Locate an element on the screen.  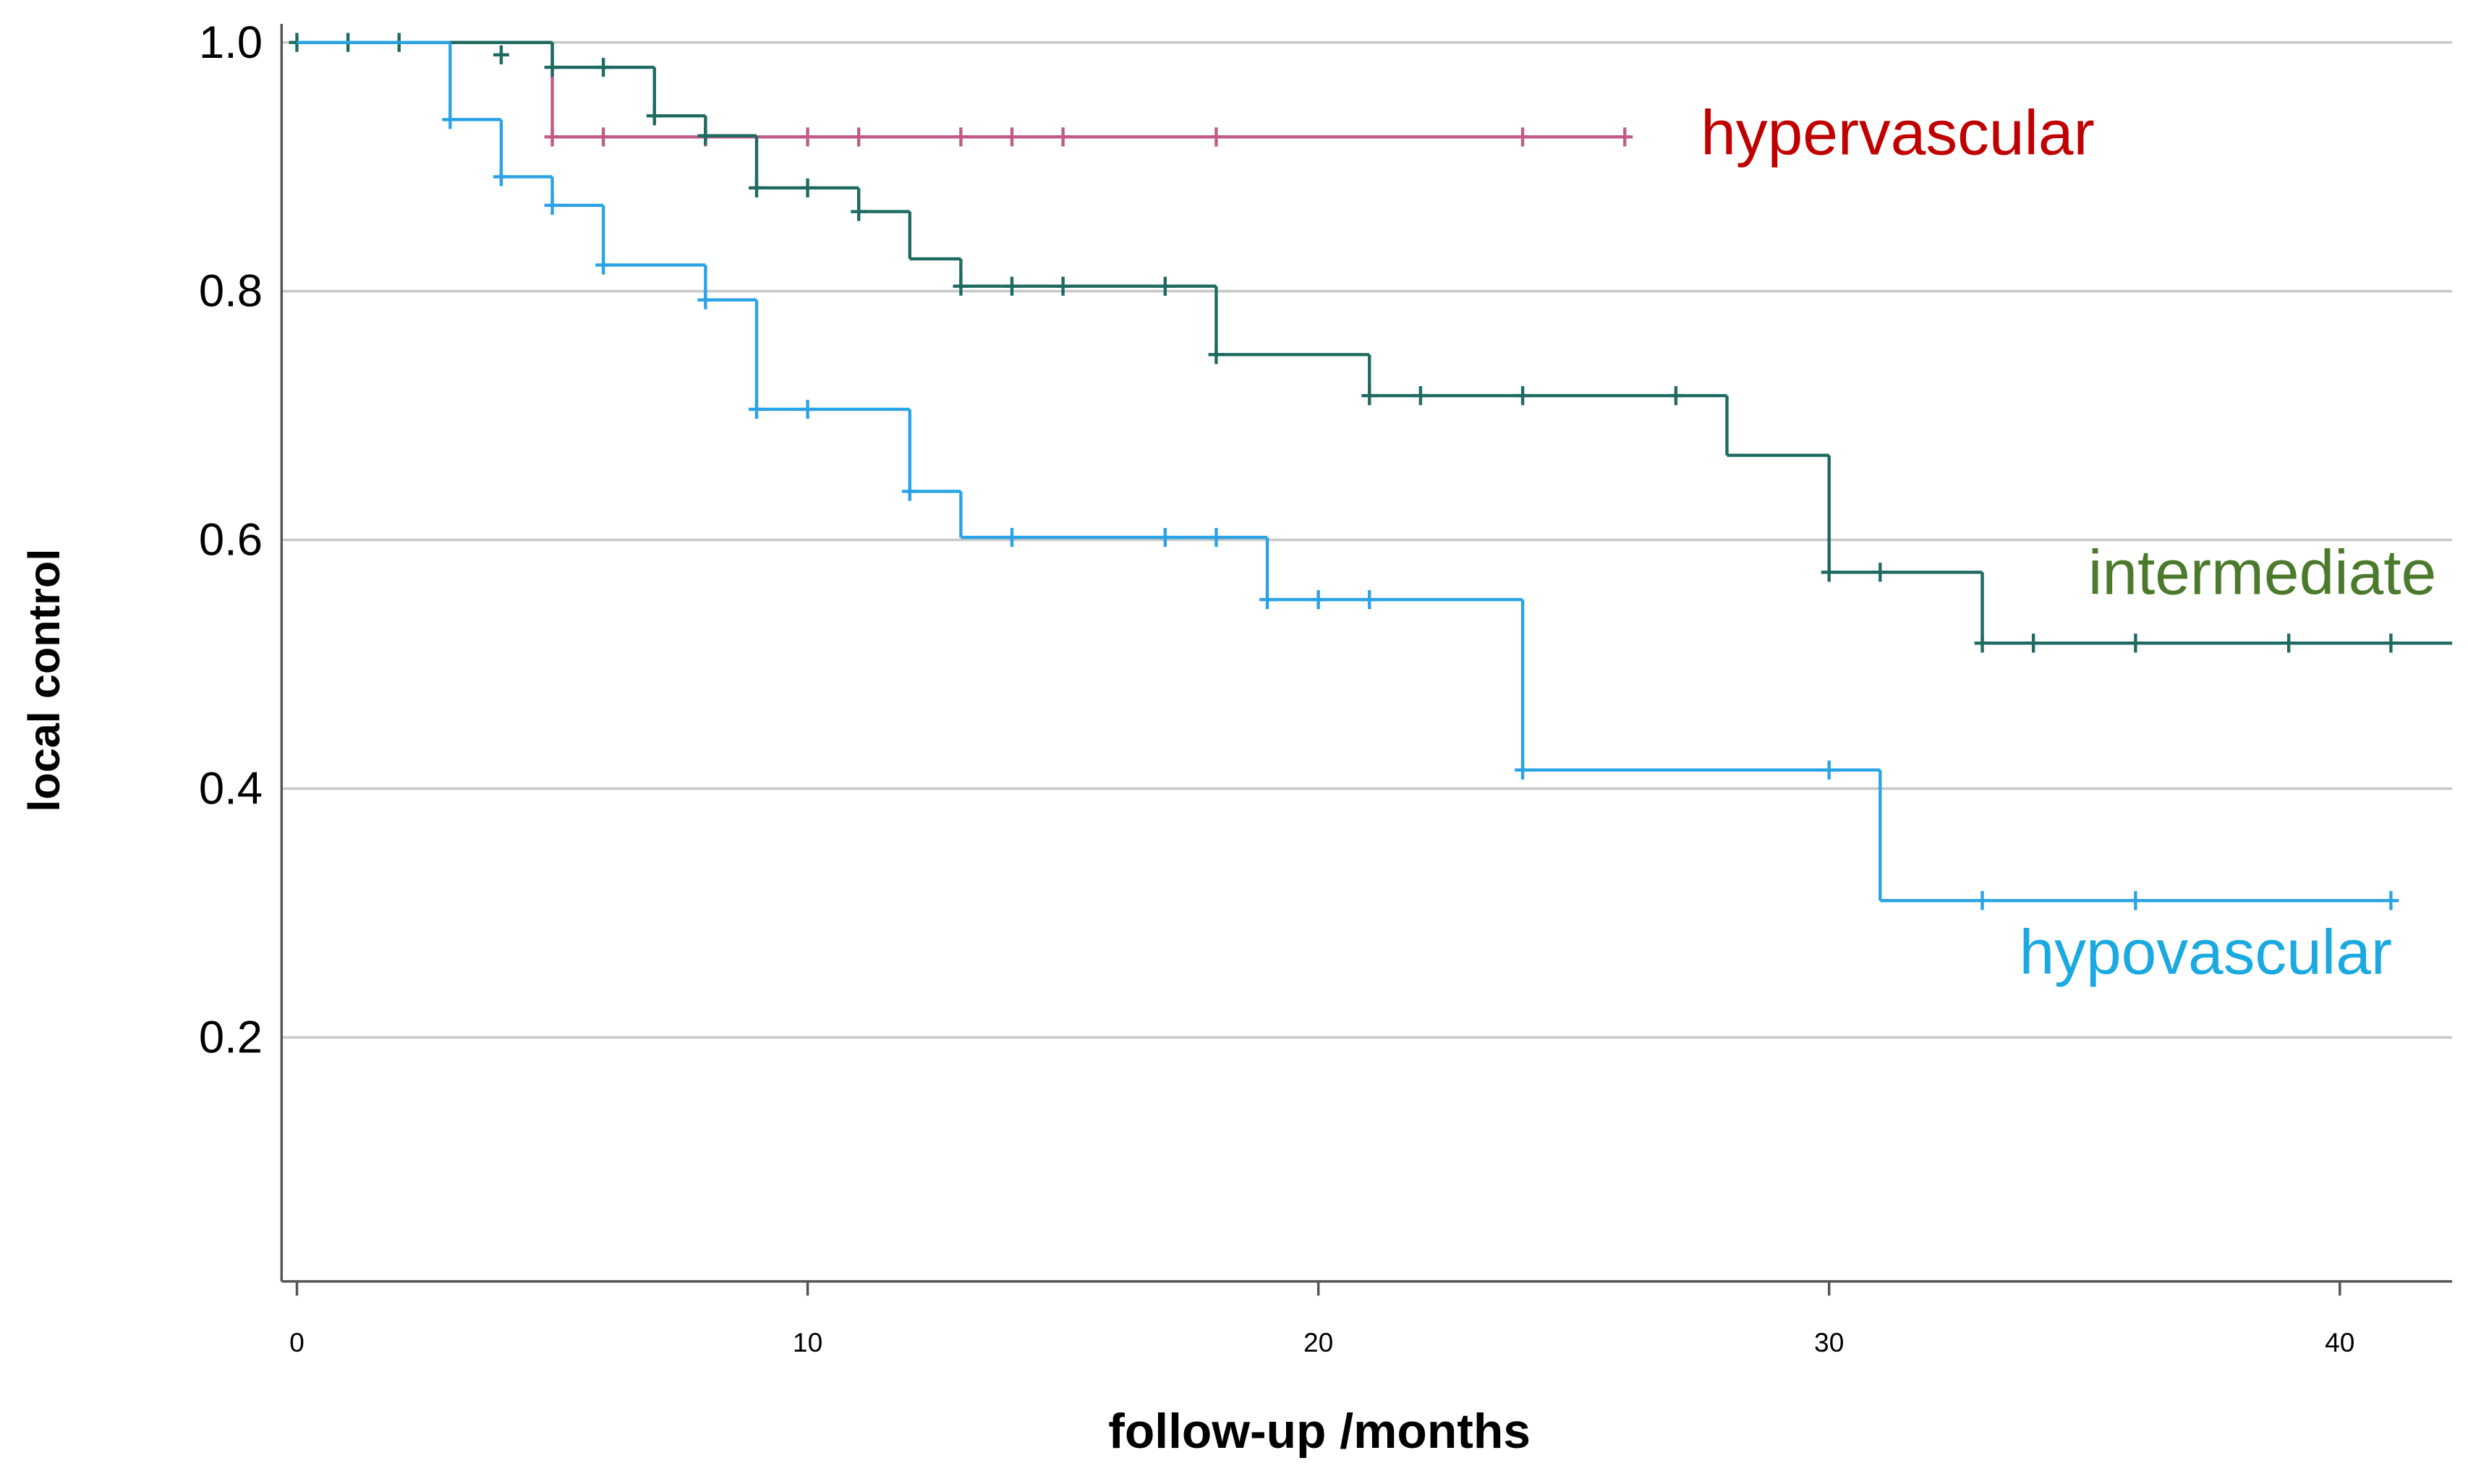
x-tick-label: 20 is located at coordinates (1318, 1342).